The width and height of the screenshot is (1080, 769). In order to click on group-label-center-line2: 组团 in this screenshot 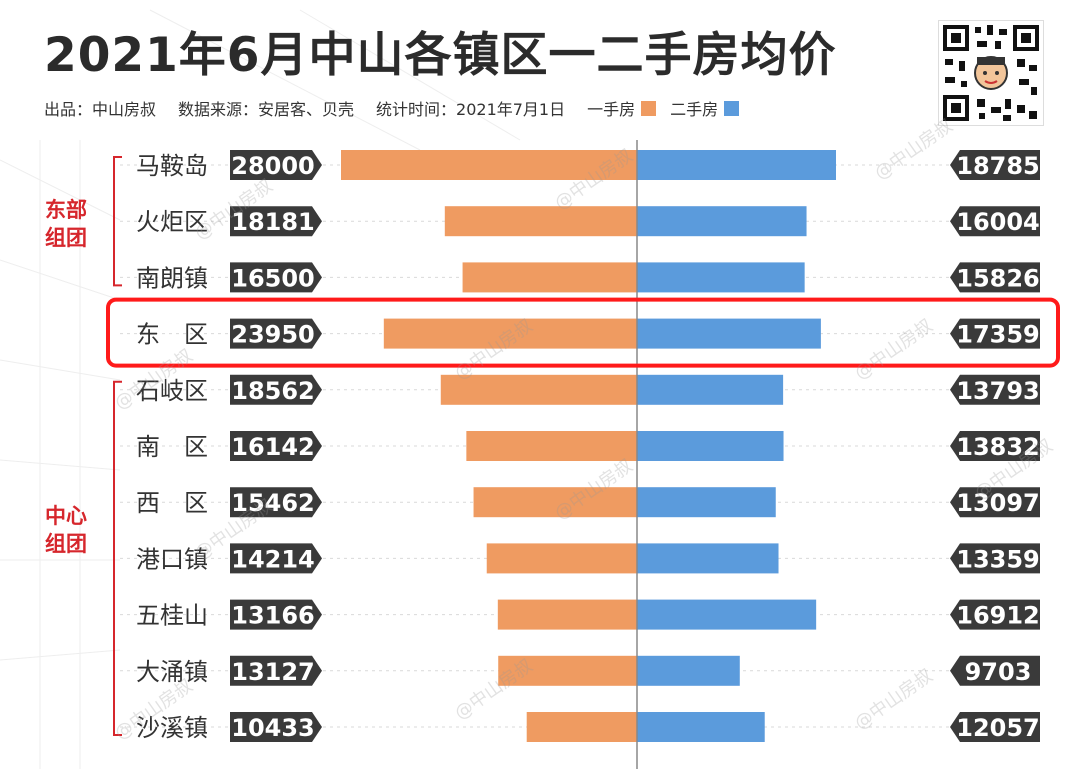, I will do `click(66, 544)`.